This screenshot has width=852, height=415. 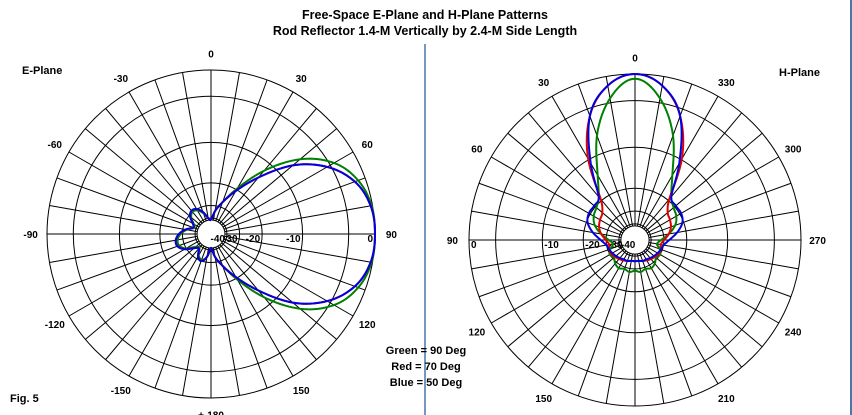 I want to click on h-plane-angle-label: 30, so click(x=544, y=83).